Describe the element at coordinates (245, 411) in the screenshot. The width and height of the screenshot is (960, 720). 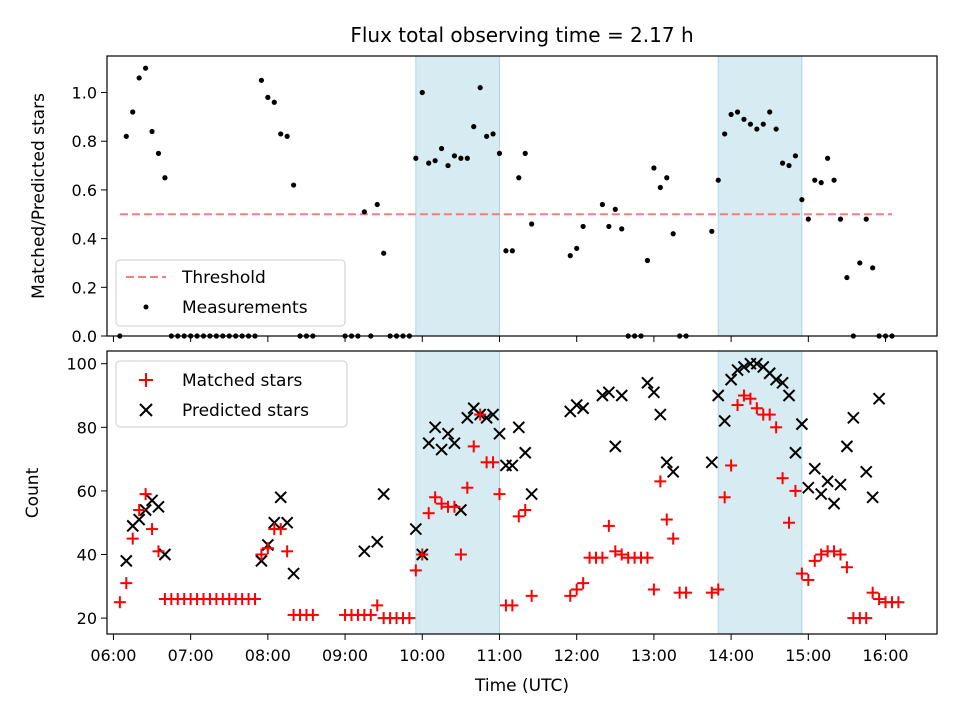
I see `legend-predicted-label: Predicted stars` at that location.